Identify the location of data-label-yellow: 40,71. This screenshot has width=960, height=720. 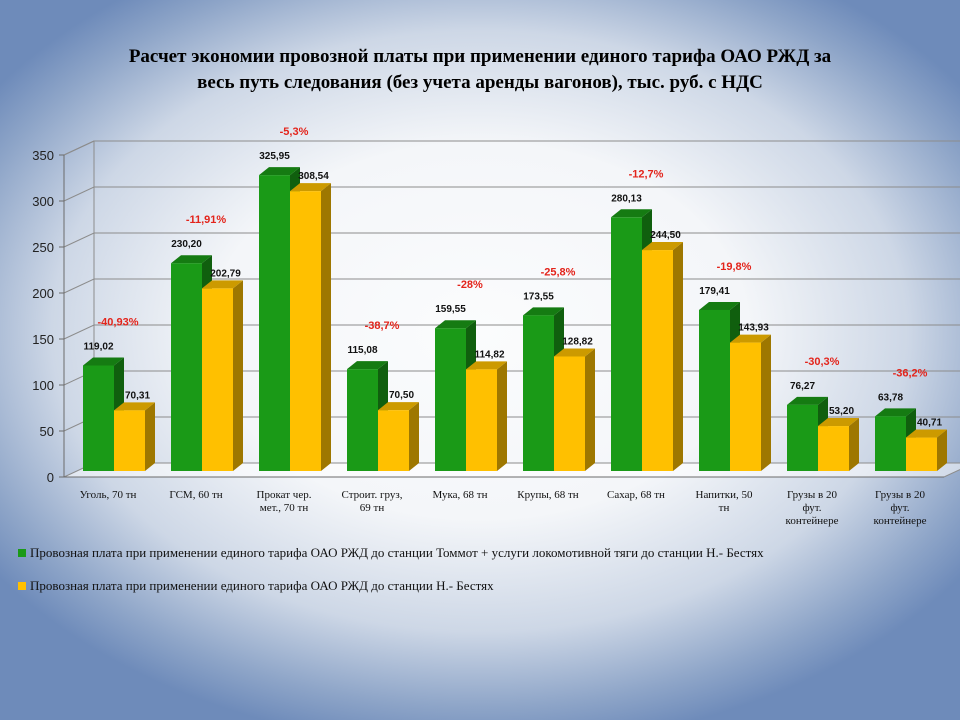
(929, 423).